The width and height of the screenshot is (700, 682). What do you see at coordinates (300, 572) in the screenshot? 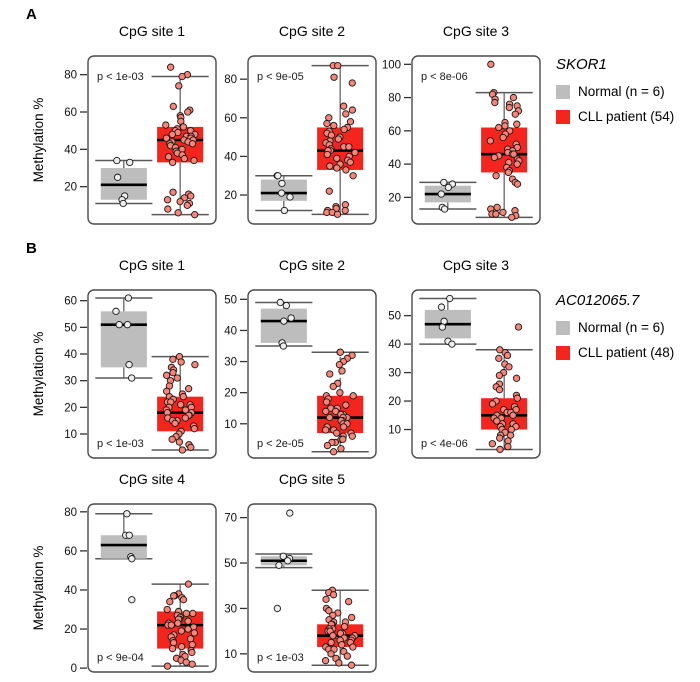
I see `boxplot-ac012065-cpg-site-5: CpG site 5 10 30 50 70 p < 1e-03` at bounding box center [300, 572].